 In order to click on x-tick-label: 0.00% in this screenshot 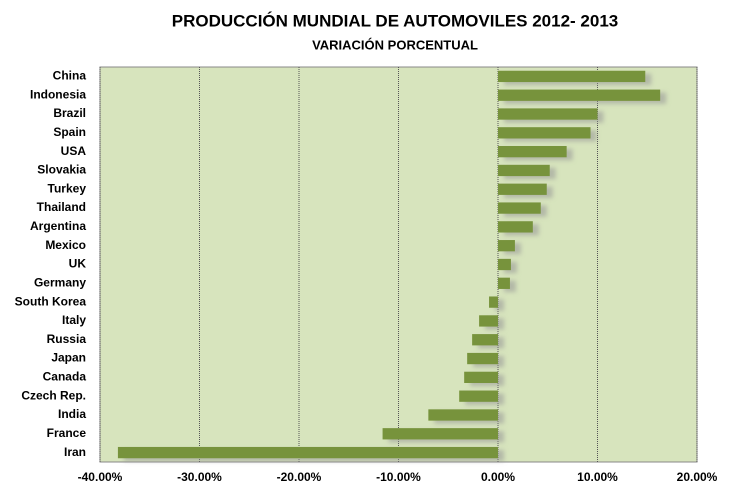, I will do `click(498, 477)`.